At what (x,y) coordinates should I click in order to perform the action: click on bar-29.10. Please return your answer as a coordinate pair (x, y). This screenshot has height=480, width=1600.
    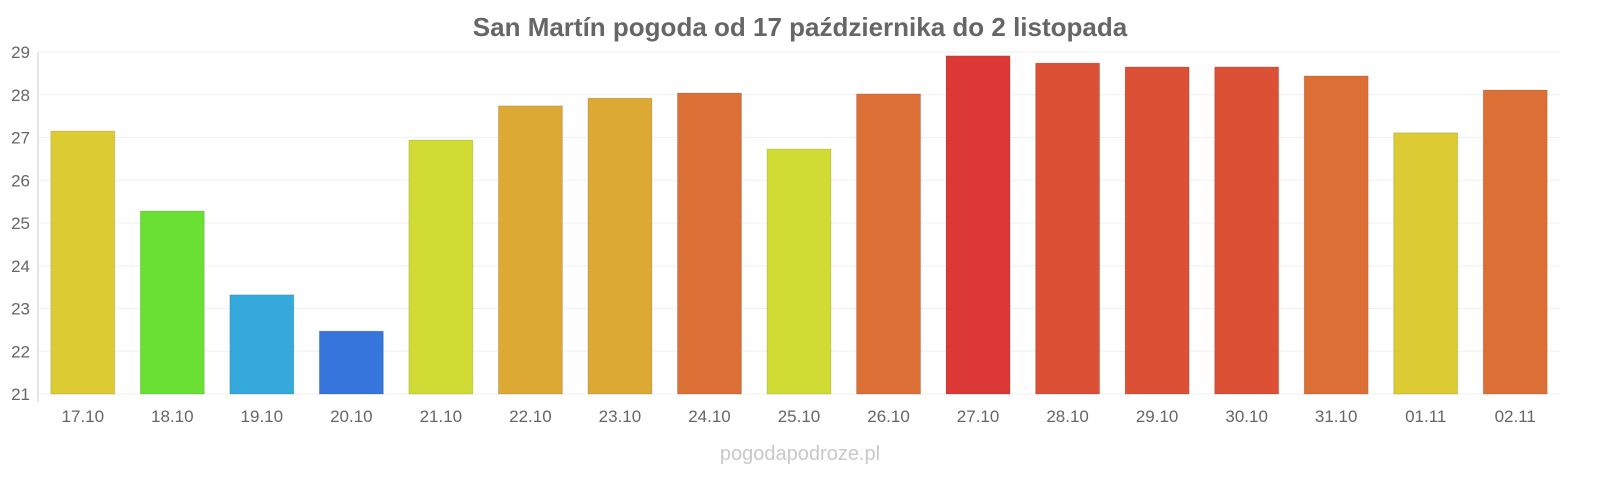
    Looking at the image, I should click on (1157, 230).